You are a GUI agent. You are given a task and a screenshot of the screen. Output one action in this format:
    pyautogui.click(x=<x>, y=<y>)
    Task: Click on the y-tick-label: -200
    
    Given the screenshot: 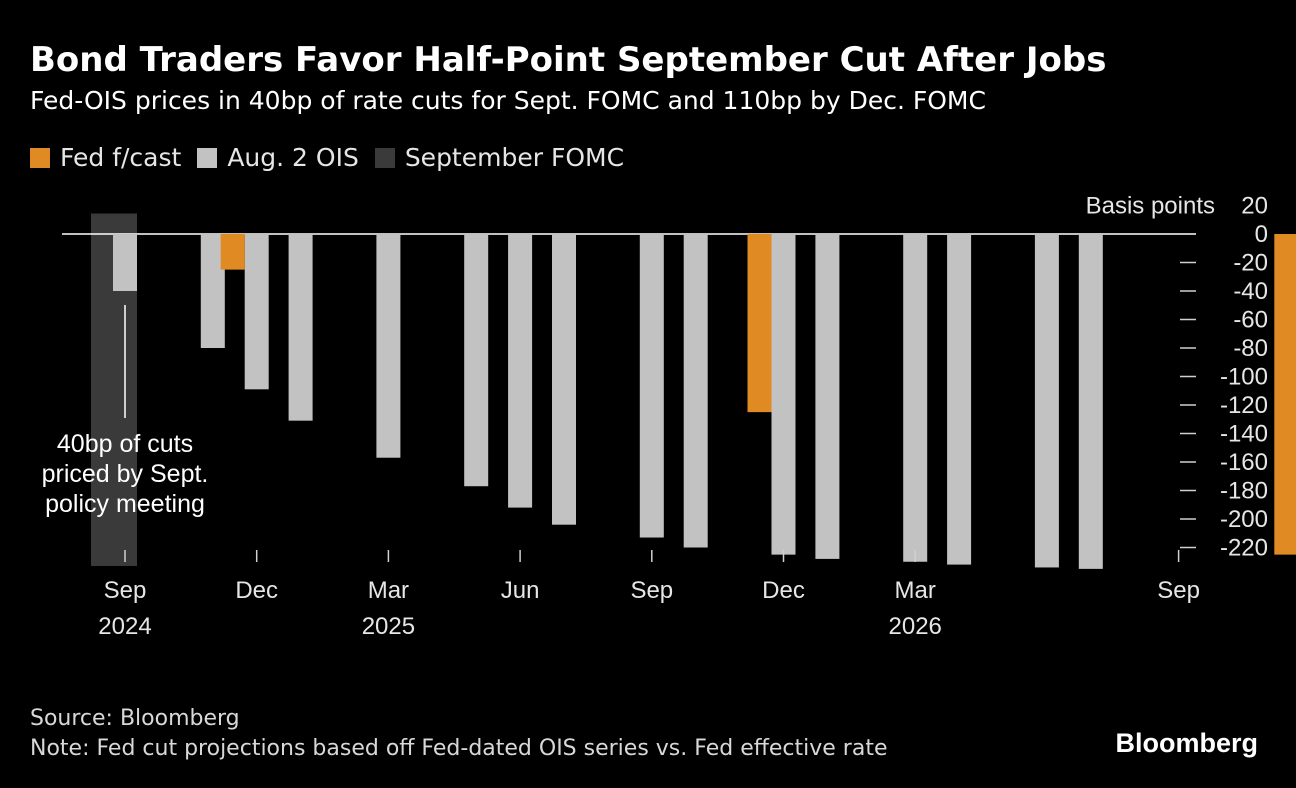 What is the action you would take?
    pyautogui.click(x=1244, y=519)
    